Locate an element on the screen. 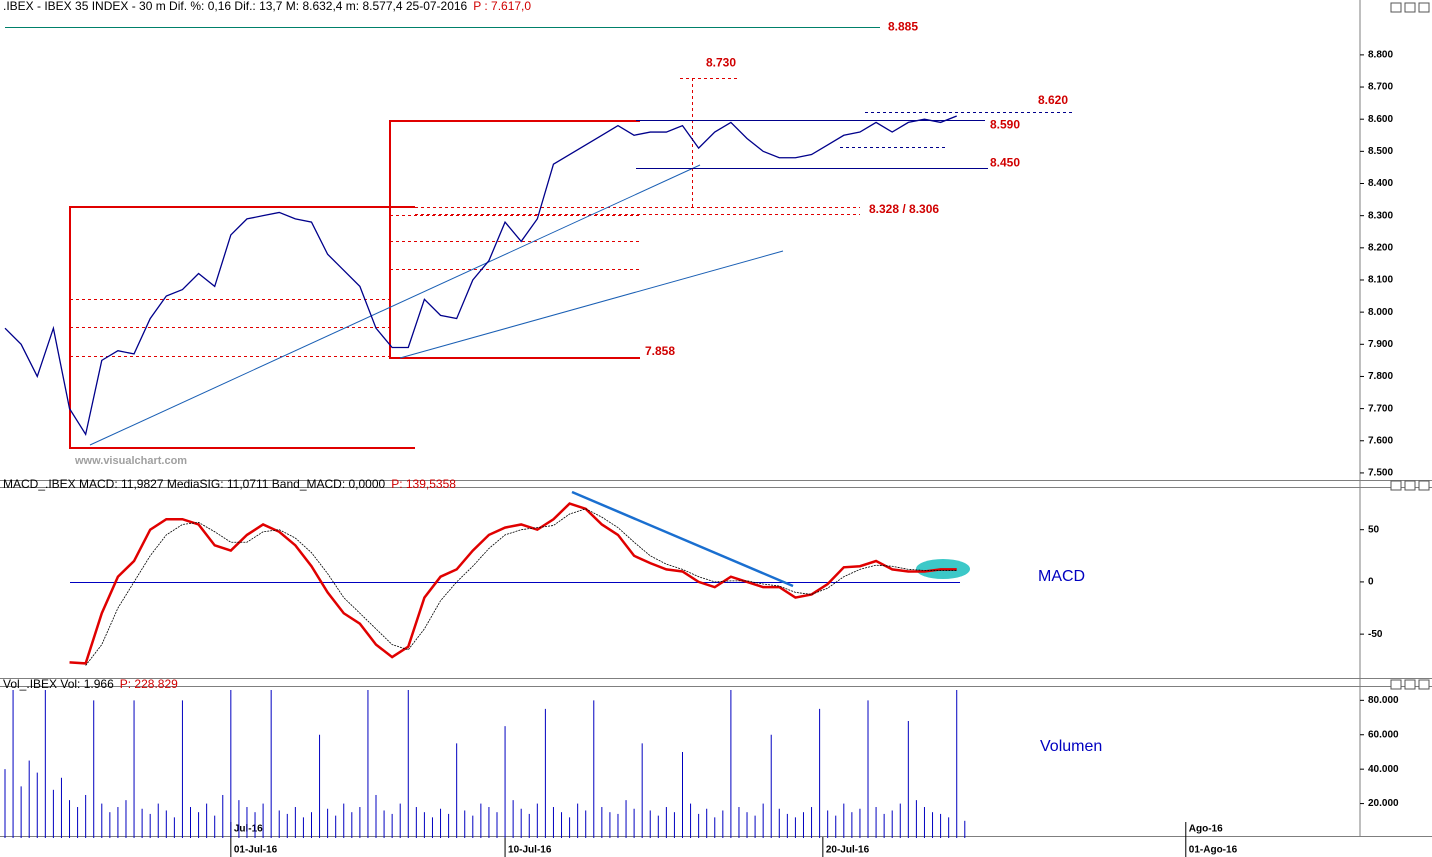 The width and height of the screenshot is (1432, 857). y-tick-label: 8.300 is located at coordinates (1380, 215).